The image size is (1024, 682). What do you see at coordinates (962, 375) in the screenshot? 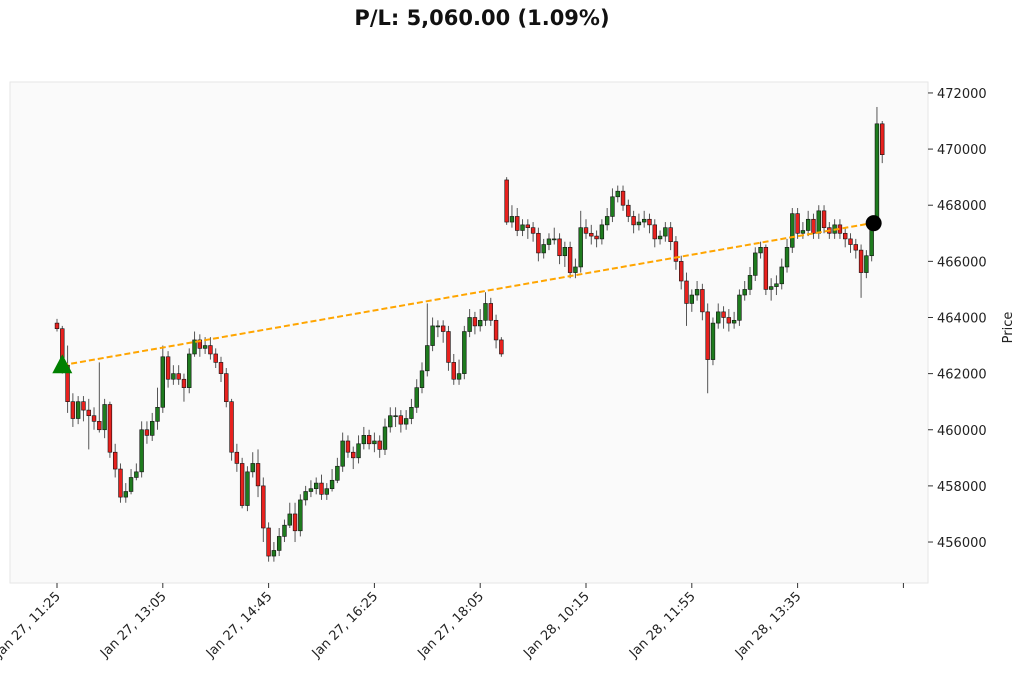
I see `y-tick-label: 462000` at bounding box center [962, 375].